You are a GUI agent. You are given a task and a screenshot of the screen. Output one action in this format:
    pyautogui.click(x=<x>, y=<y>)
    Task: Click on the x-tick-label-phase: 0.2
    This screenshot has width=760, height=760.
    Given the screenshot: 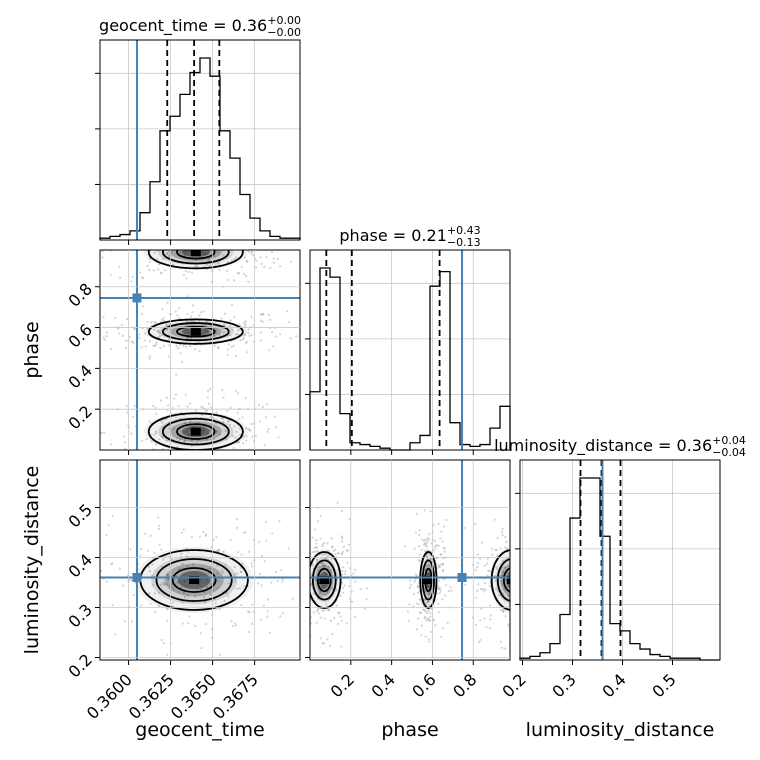 What is the action you would take?
    pyautogui.click(x=342, y=685)
    